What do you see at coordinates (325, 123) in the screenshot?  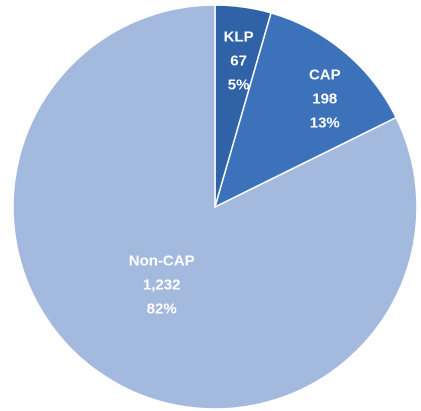 I see `percent-label: 13%` at bounding box center [325, 123].